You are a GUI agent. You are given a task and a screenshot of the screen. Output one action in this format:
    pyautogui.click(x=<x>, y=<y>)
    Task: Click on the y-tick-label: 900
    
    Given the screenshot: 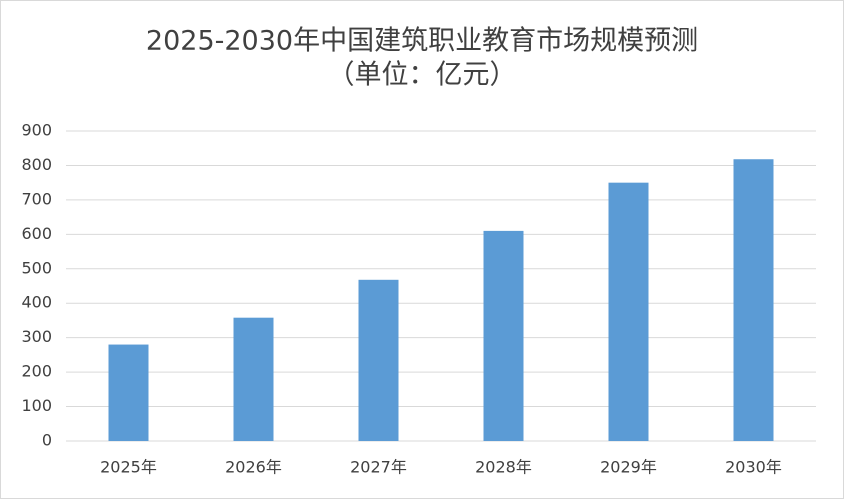 What is the action you would take?
    pyautogui.click(x=36, y=130)
    